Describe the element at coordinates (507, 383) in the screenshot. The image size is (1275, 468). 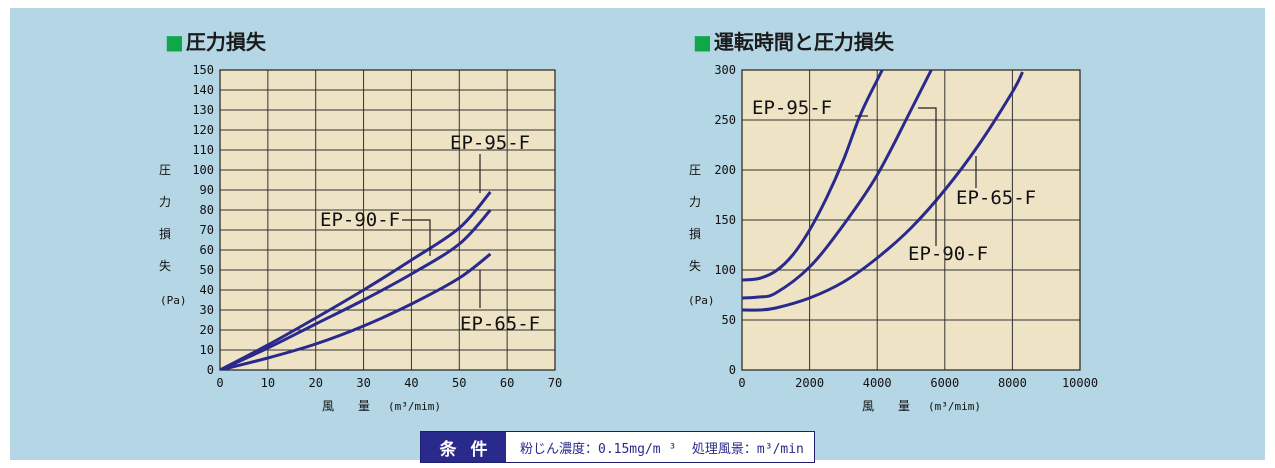
I see `x-tick-label: 60` at that location.